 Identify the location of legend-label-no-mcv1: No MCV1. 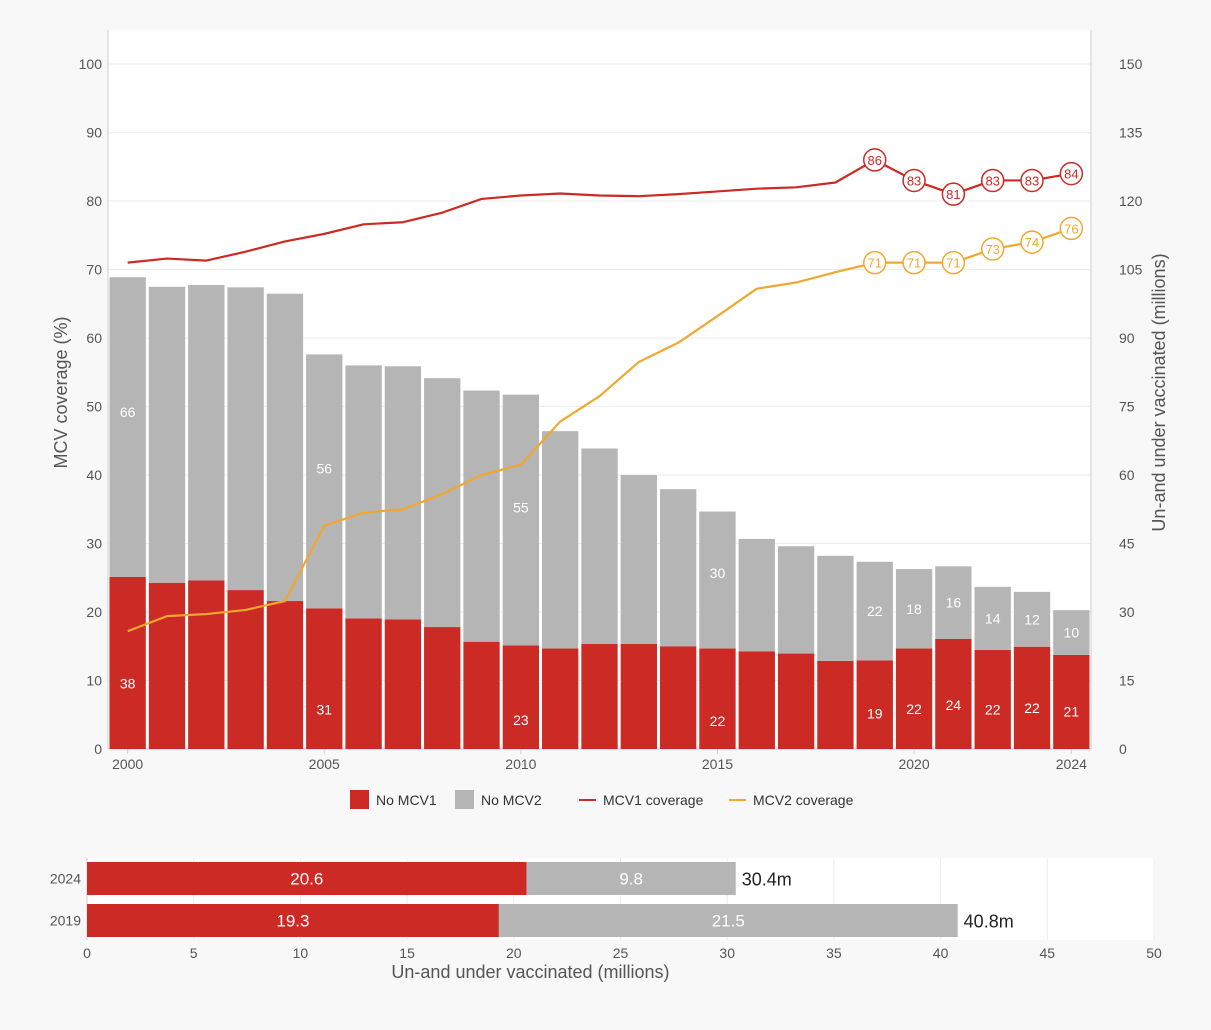
(406, 800).